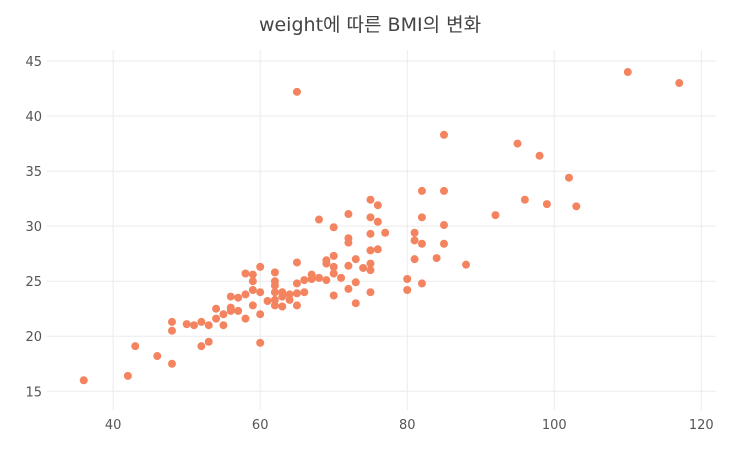  I want to click on x-tick-label: 120, so click(701, 425).